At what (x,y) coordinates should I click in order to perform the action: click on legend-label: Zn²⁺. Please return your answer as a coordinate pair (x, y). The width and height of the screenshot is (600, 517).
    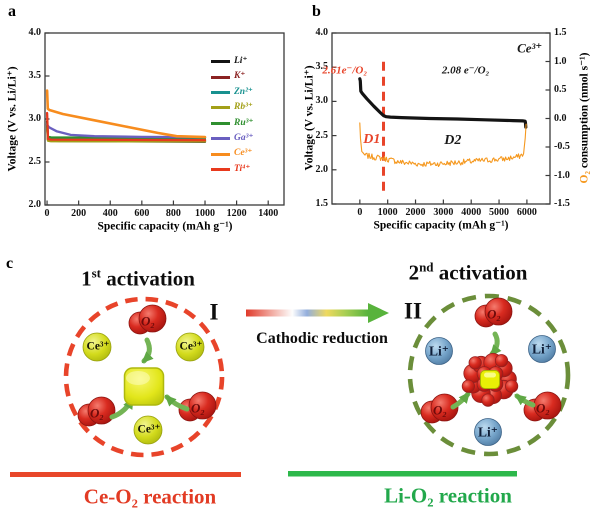
    Looking at the image, I should click on (243, 91).